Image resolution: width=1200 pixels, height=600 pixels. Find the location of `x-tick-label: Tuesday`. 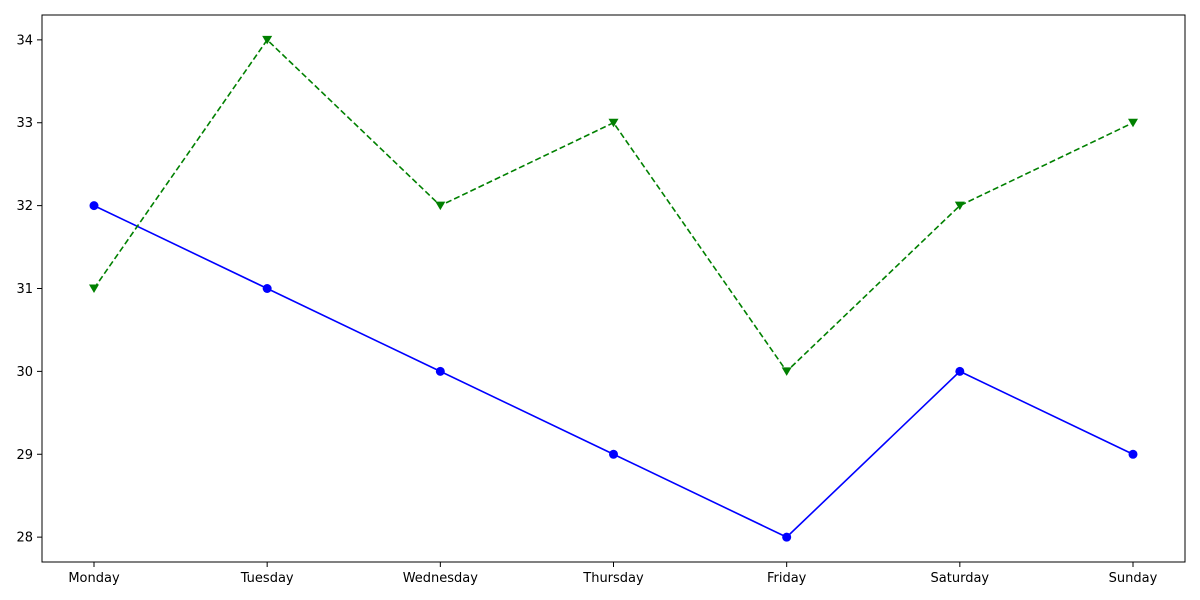

x-tick-label: Tuesday is located at coordinates (267, 578).